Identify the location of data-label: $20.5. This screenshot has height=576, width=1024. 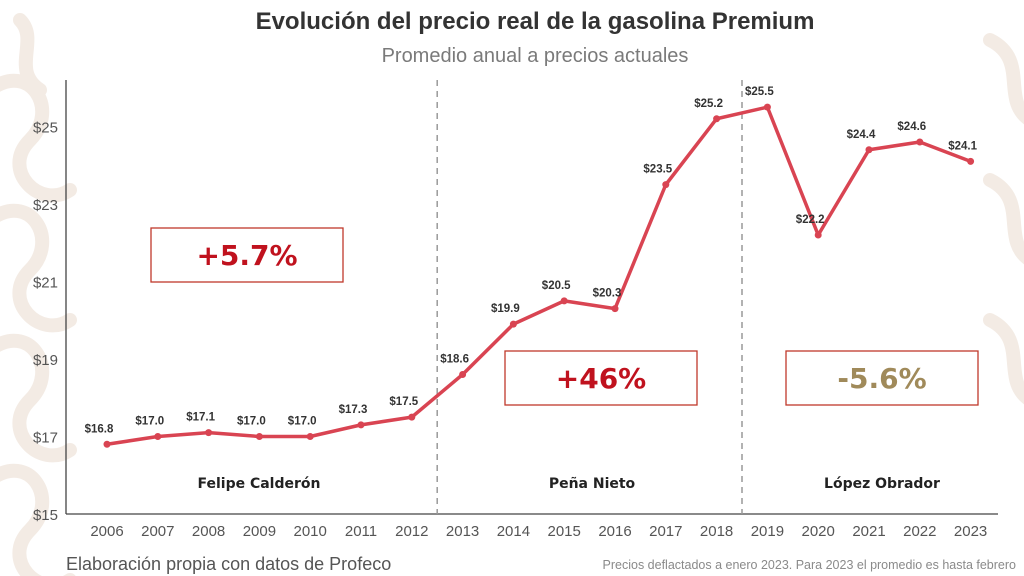
(556, 286).